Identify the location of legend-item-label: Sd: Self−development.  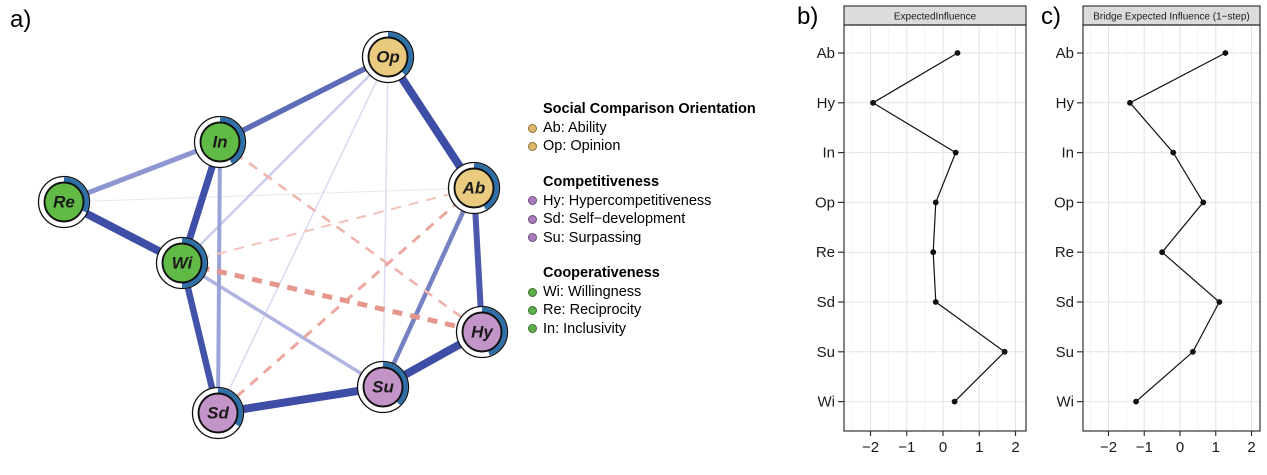
(614, 219).